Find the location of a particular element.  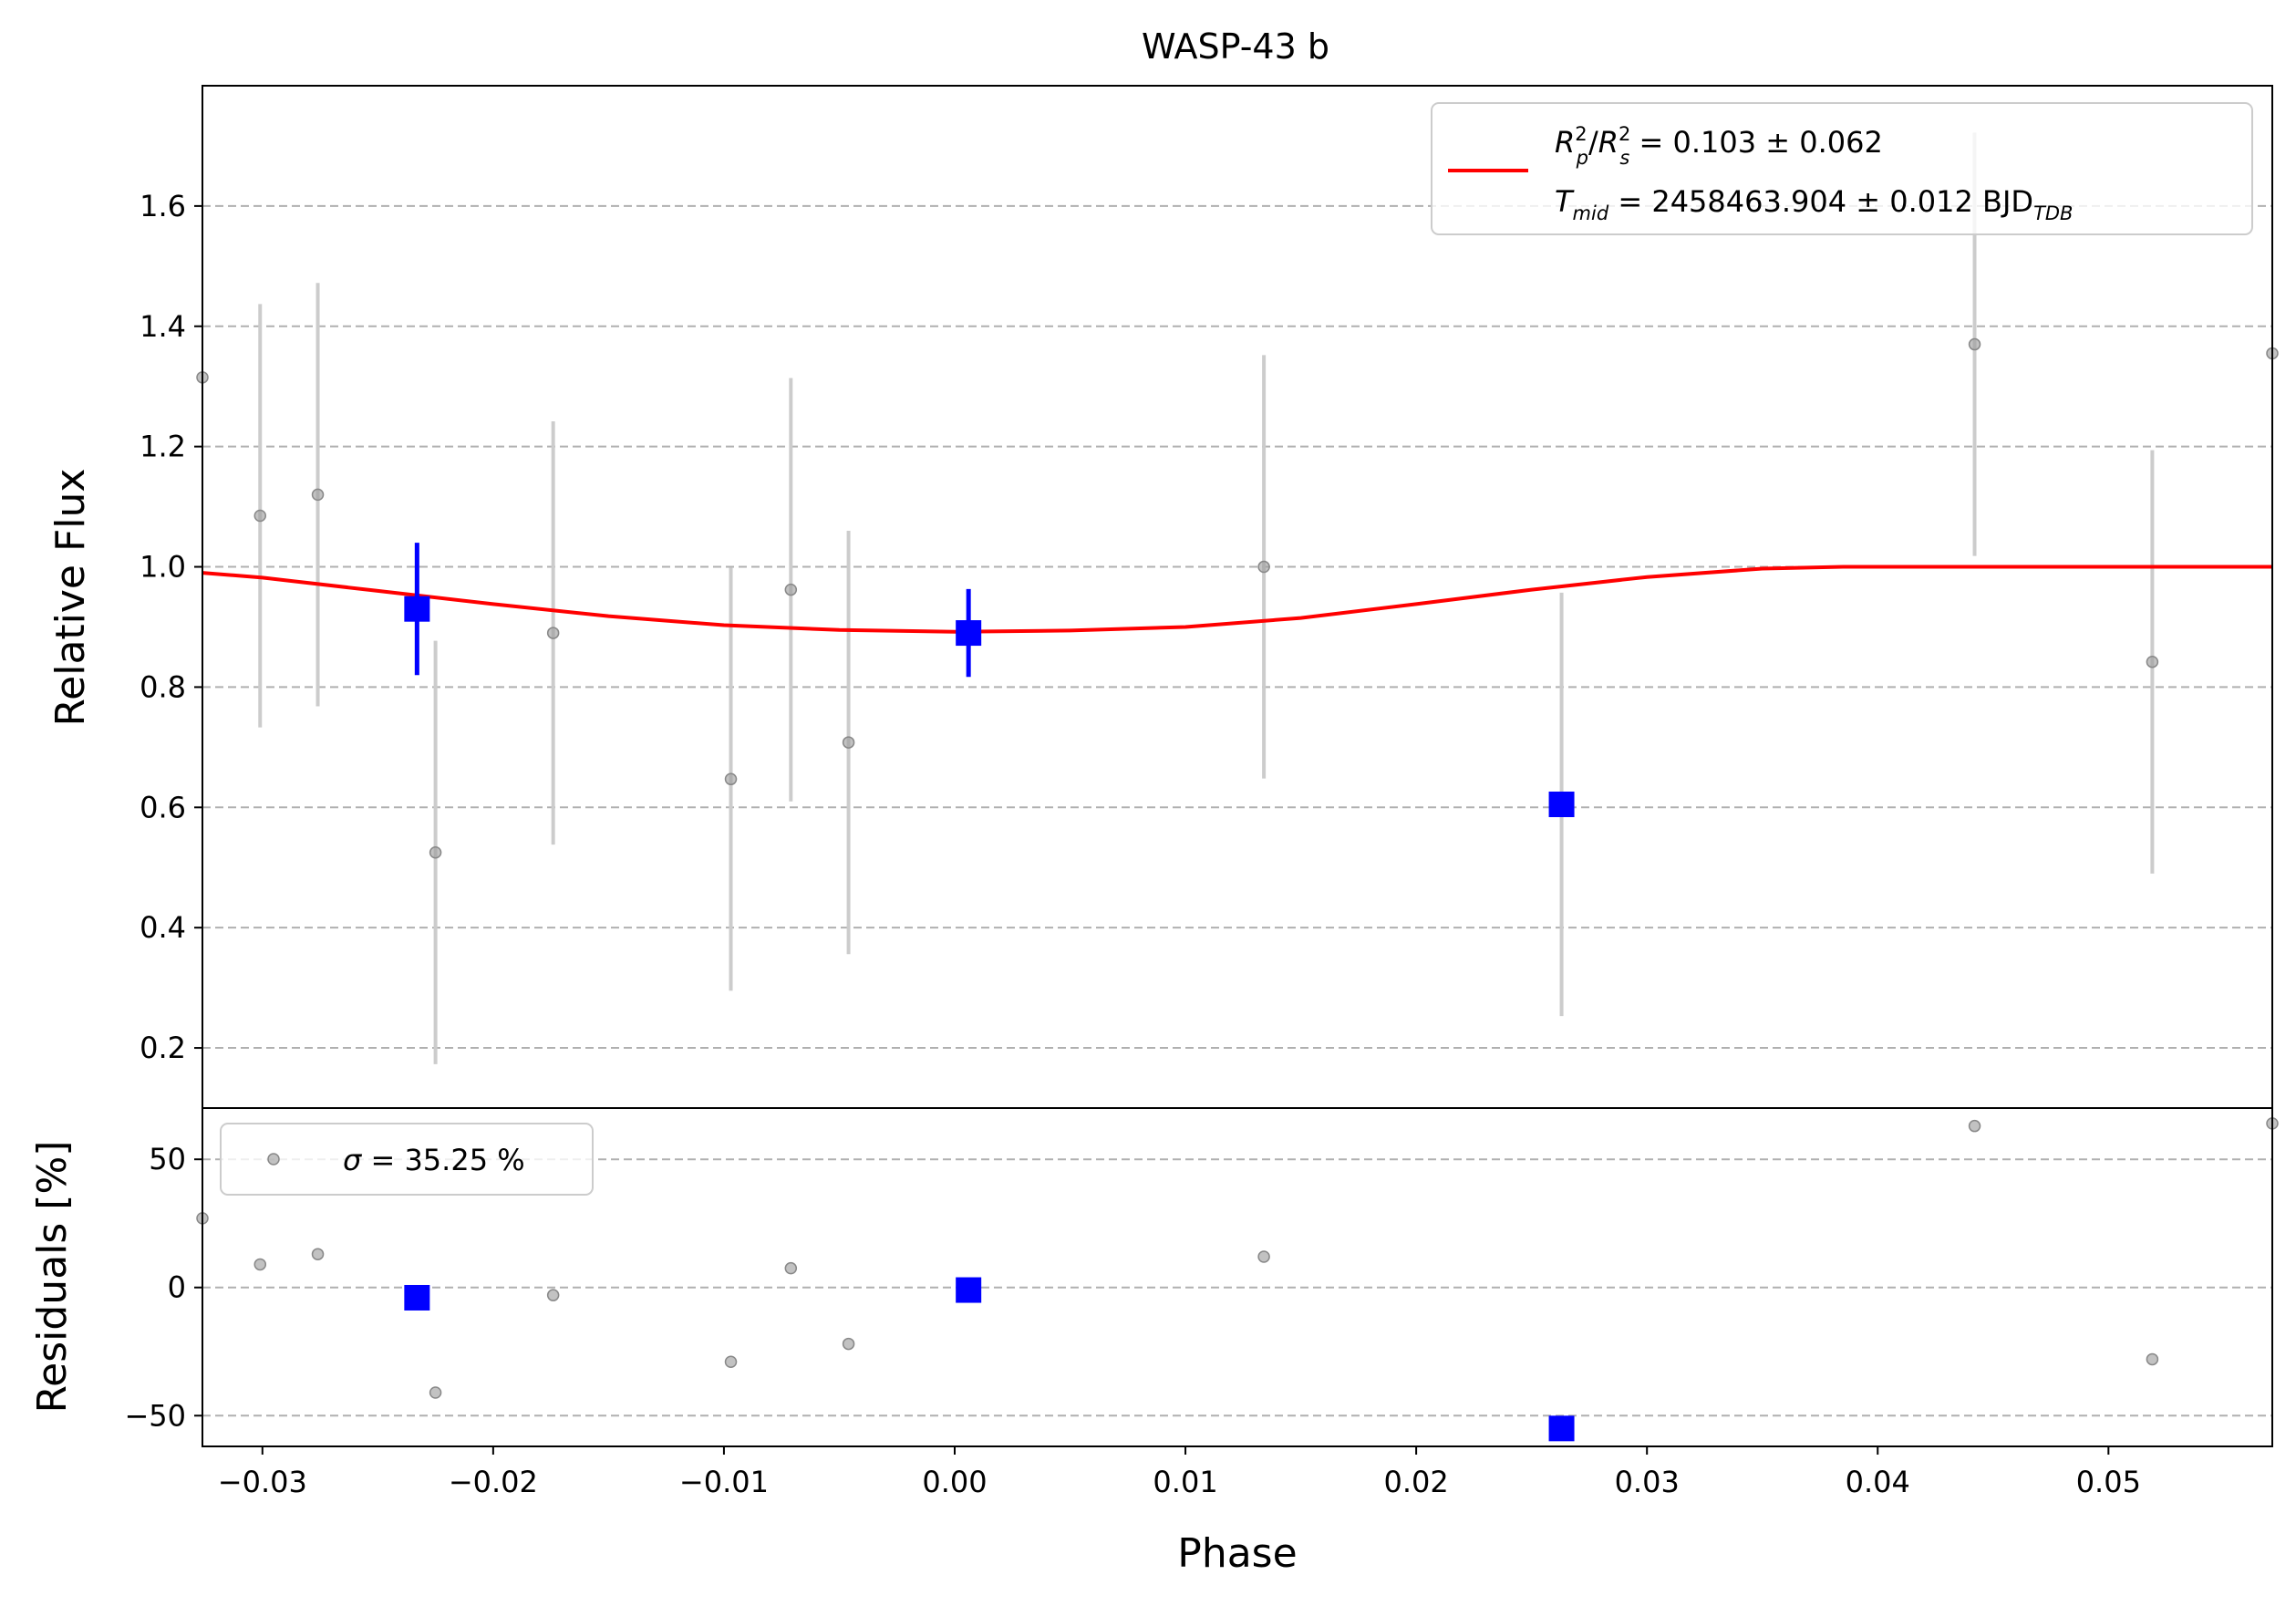

legend-tmid-text: Tmid = 2458463.904 ± 0.012 BJDTDB is located at coordinates (1814, 204).